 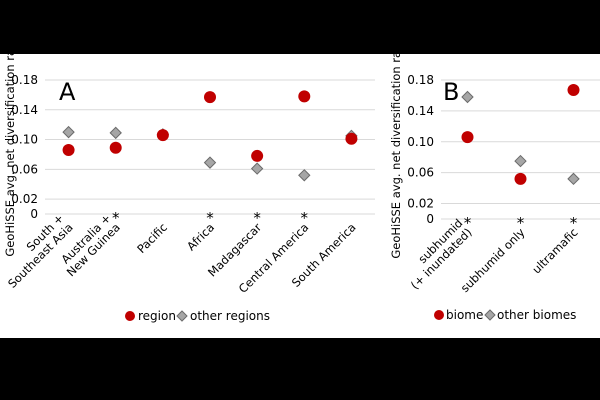 I want to click on category-label: Pacific, so click(x=152, y=238).